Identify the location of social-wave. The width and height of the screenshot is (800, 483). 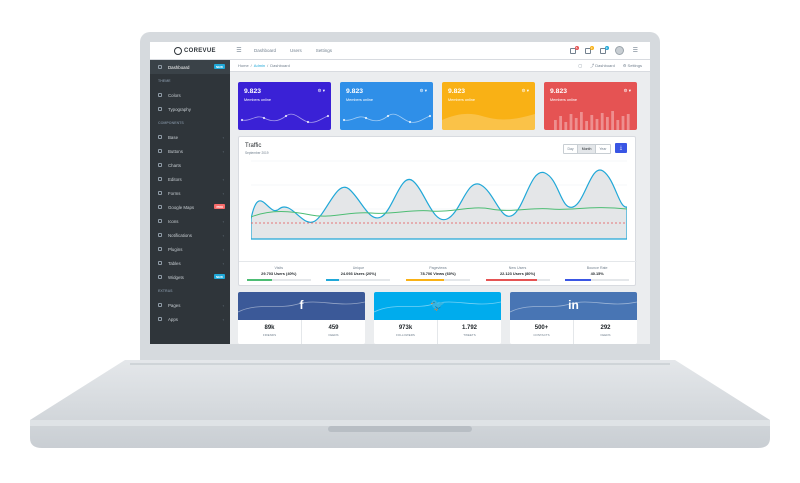
(437, 307).